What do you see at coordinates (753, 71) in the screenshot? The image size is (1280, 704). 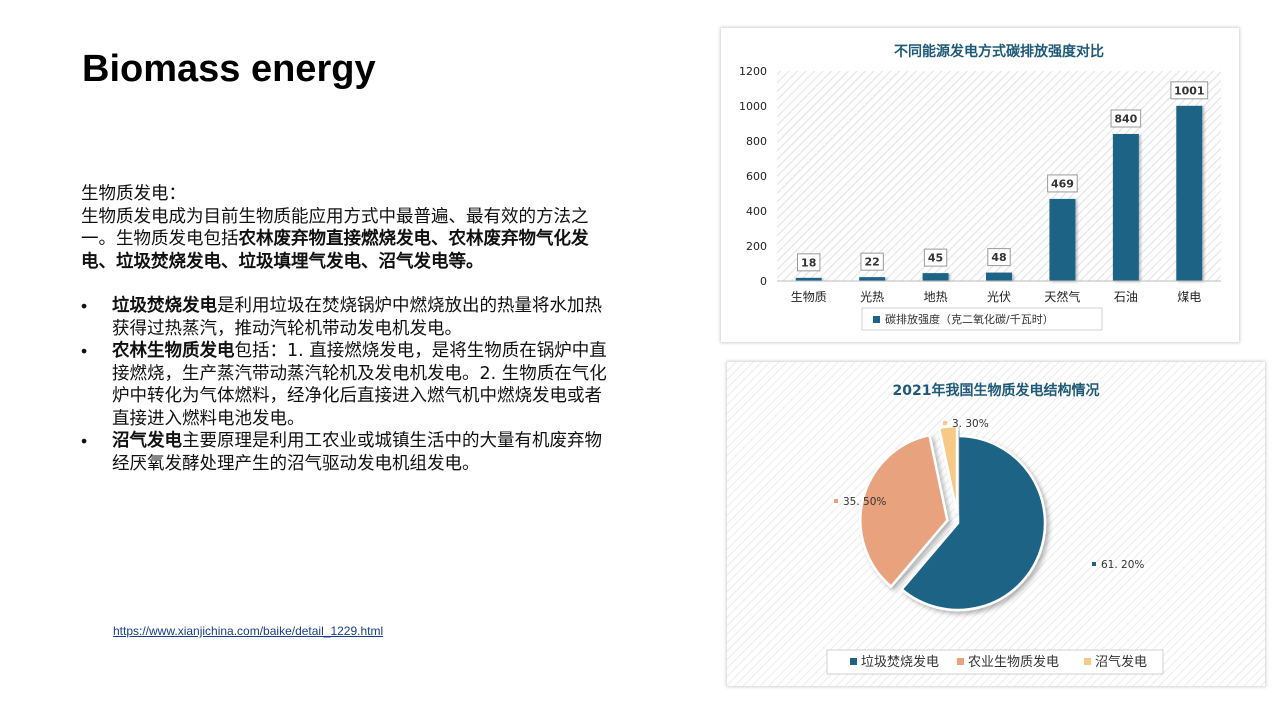 I see `y-tick-label: 1200` at bounding box center [753, 71].